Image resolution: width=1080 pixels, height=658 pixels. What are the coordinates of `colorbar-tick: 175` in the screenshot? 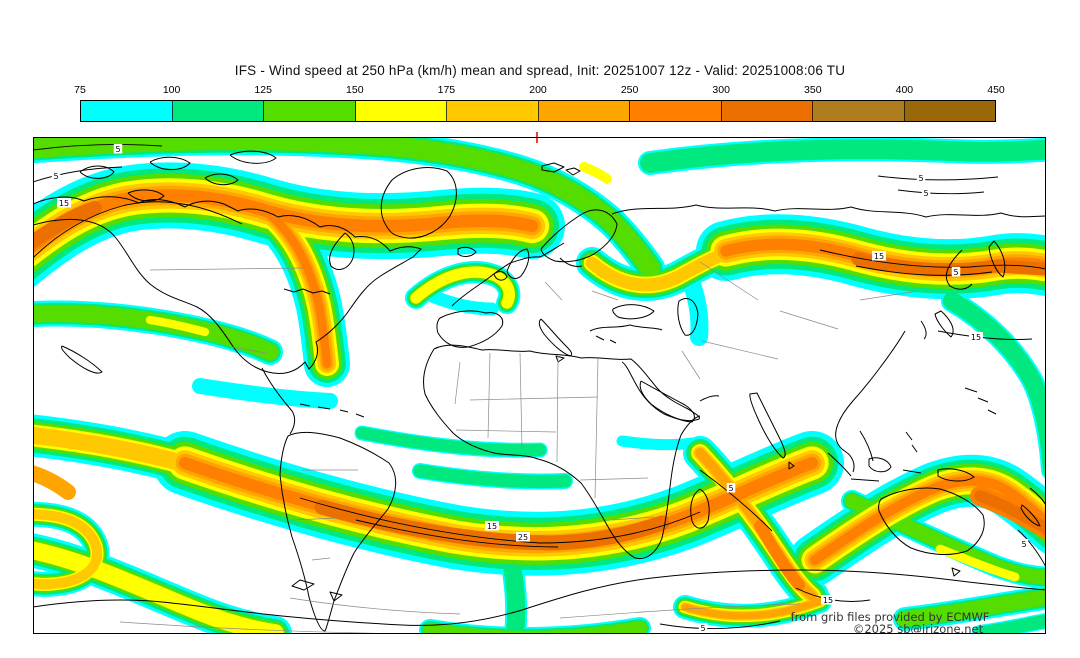 It's located at (446, 90).